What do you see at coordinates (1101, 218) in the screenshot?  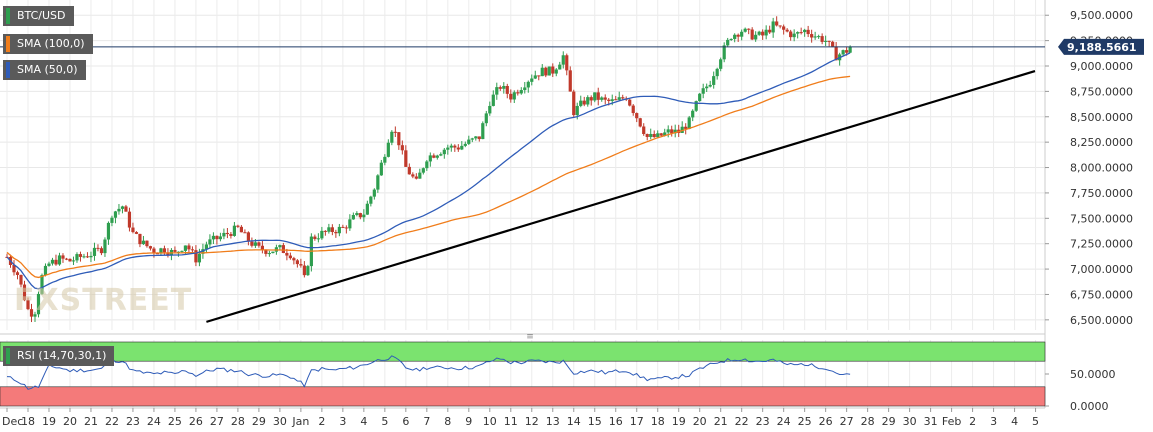 I see `price-tick-label: 7,500.0000` at bounding box center [1101, 218].